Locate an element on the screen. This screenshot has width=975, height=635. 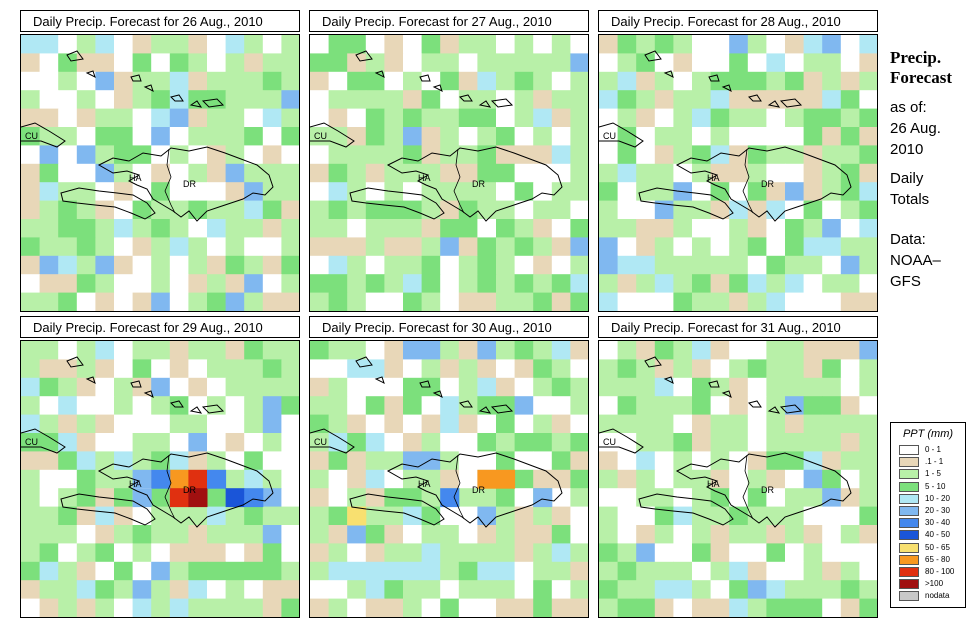
legend-item: .1 - 1 is located at coordinates (932, 462).